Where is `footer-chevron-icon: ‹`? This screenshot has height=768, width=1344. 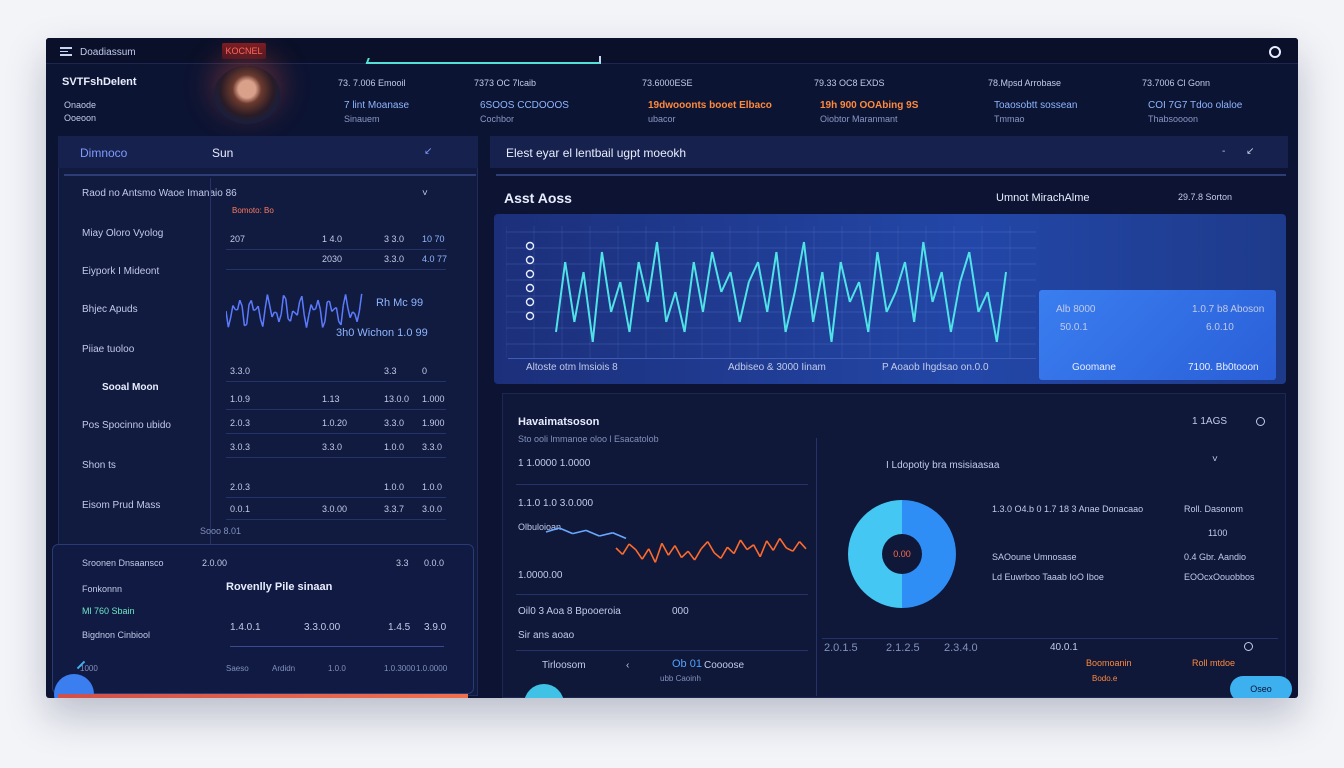 footer-chevron-icon: ‹ is located at coordinates (628, 665).